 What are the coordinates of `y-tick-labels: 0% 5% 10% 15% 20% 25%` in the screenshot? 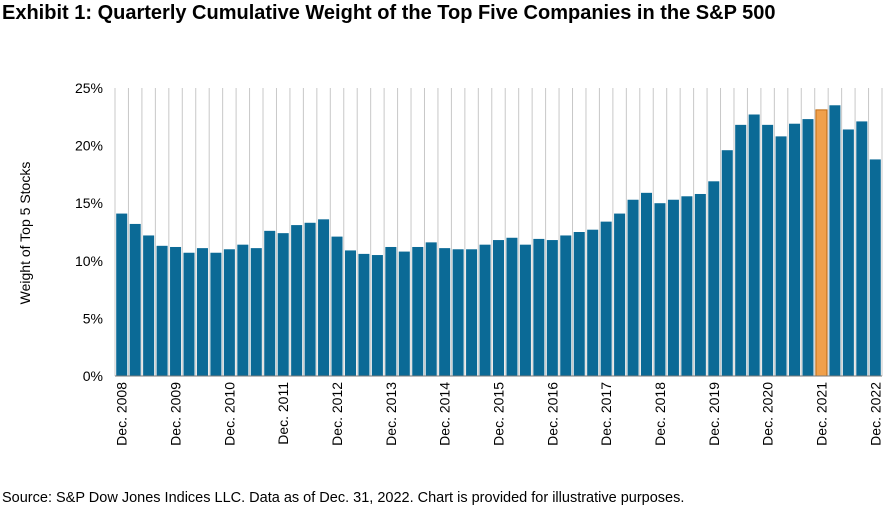 It's located at (89, 232).